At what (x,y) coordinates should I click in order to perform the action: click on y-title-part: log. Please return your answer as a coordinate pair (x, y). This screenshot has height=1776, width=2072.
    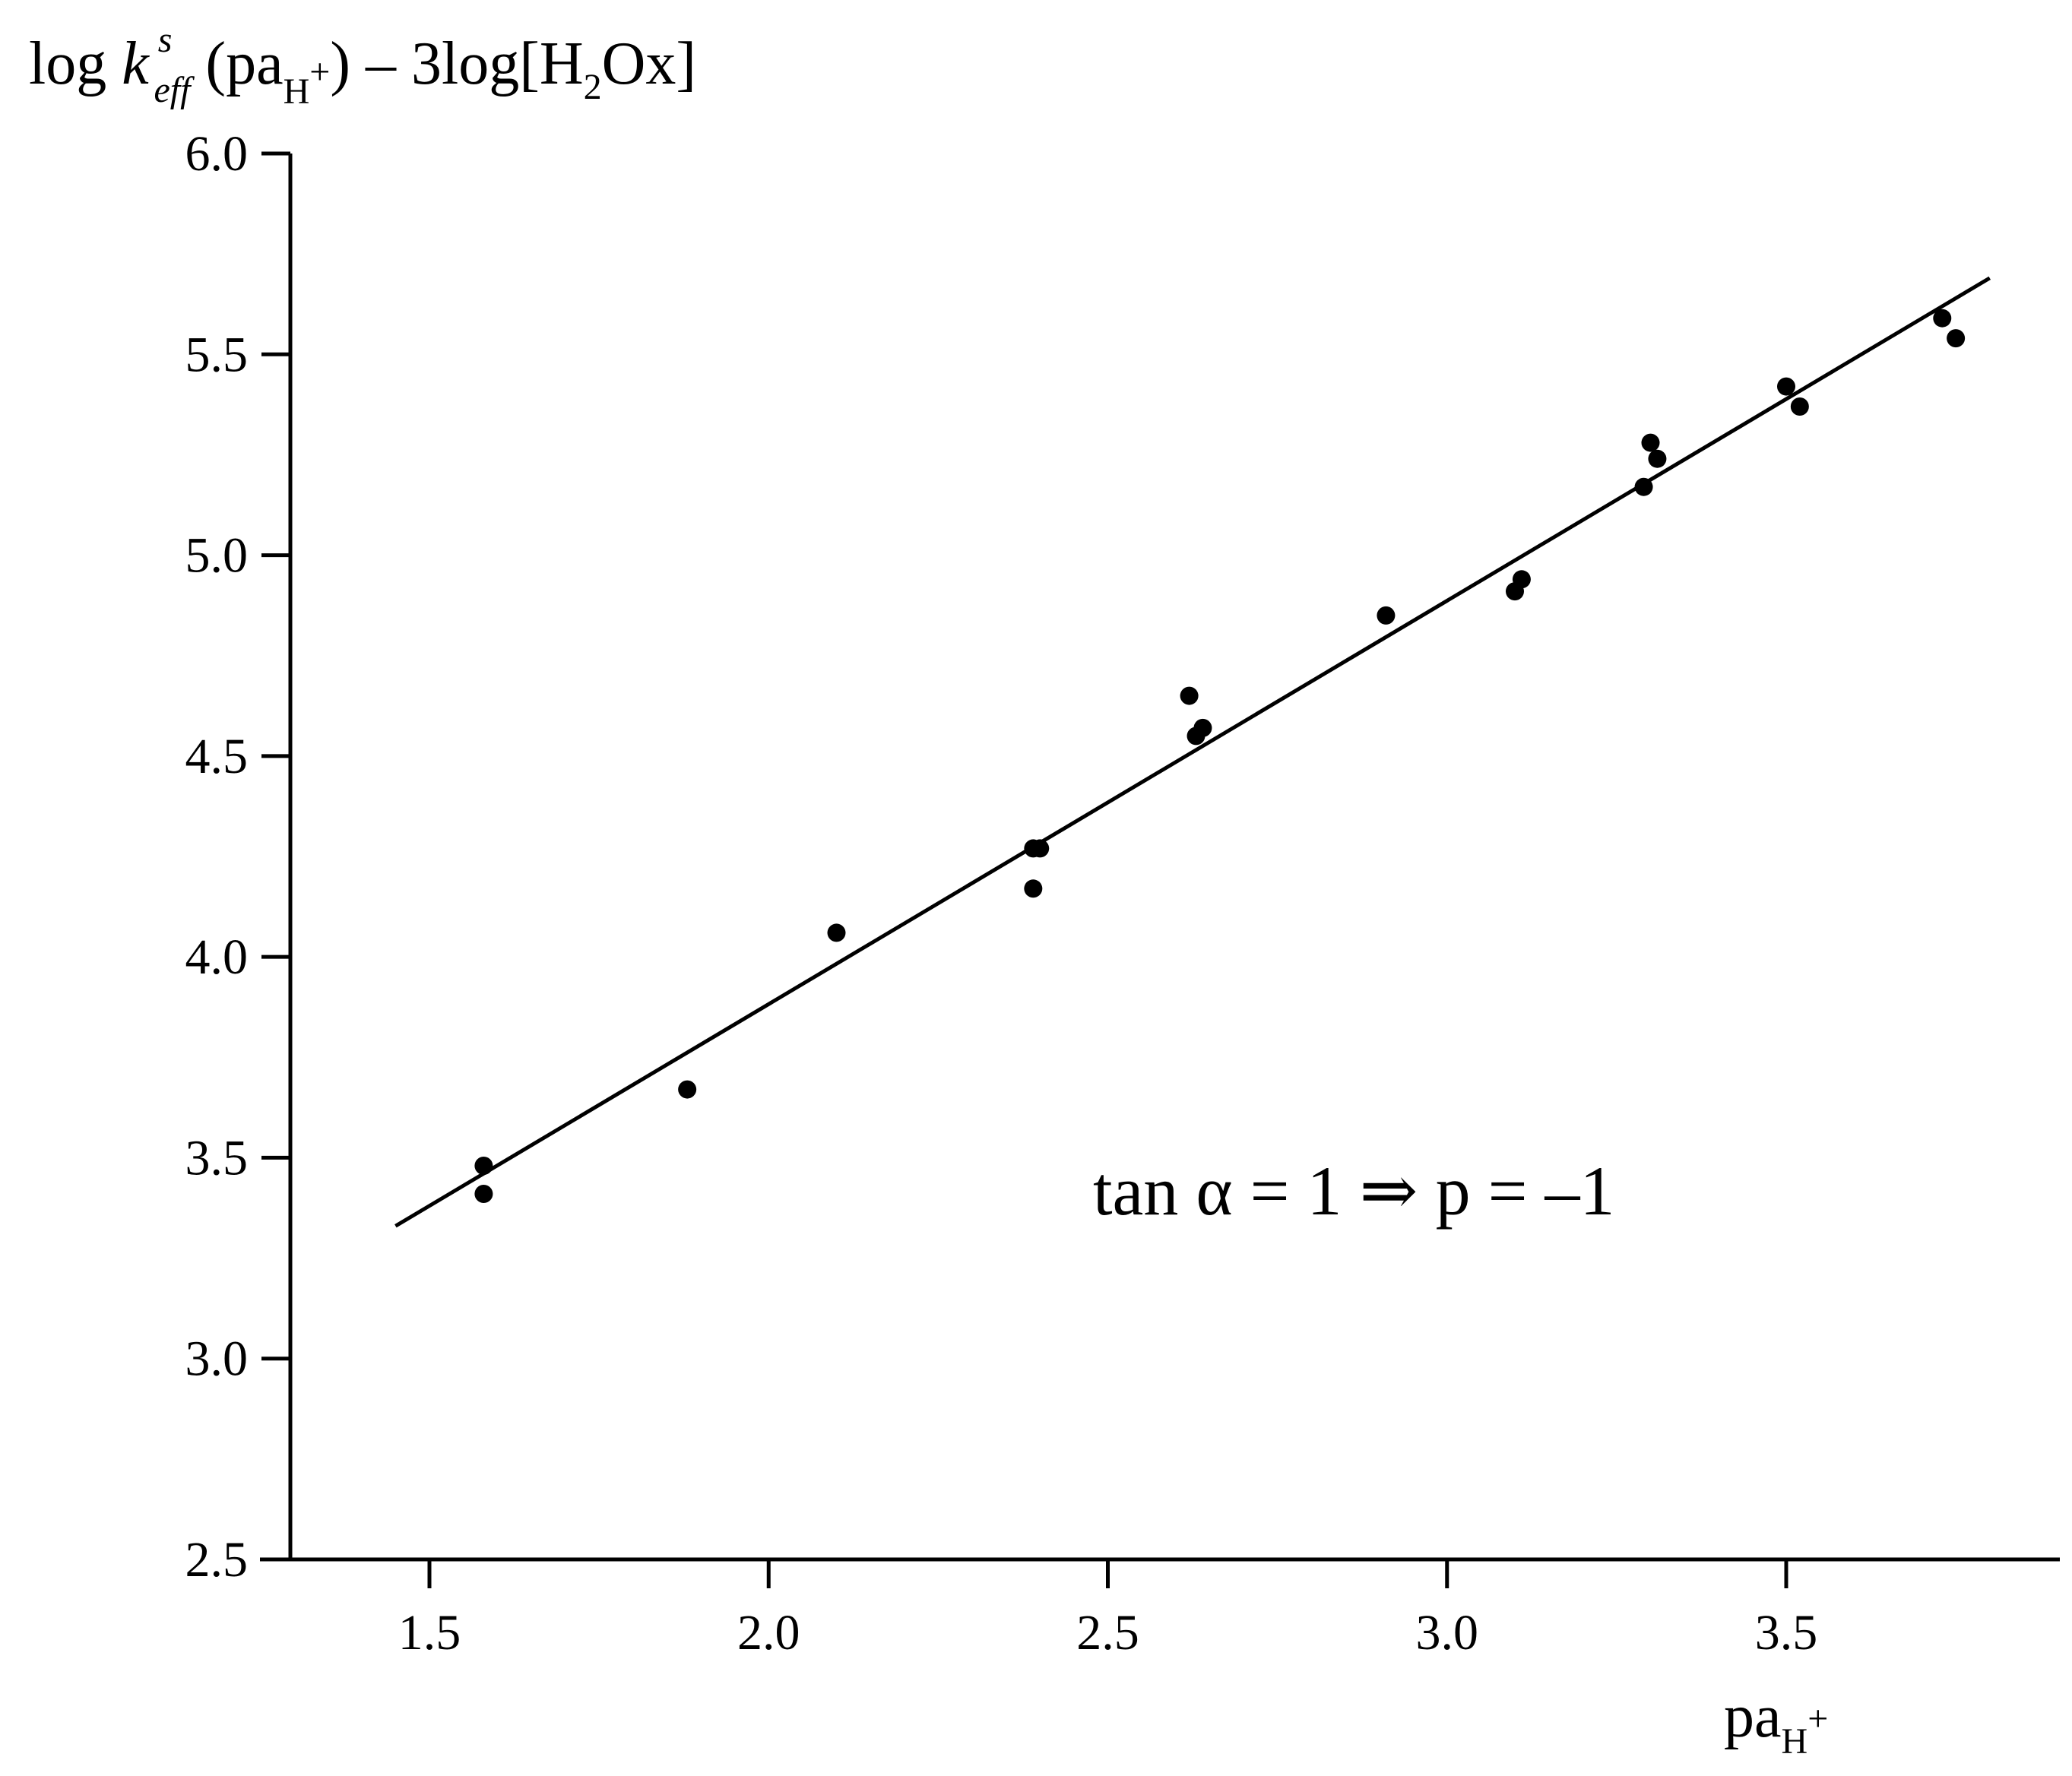
    Looking at the image, I should click on (75, 63).